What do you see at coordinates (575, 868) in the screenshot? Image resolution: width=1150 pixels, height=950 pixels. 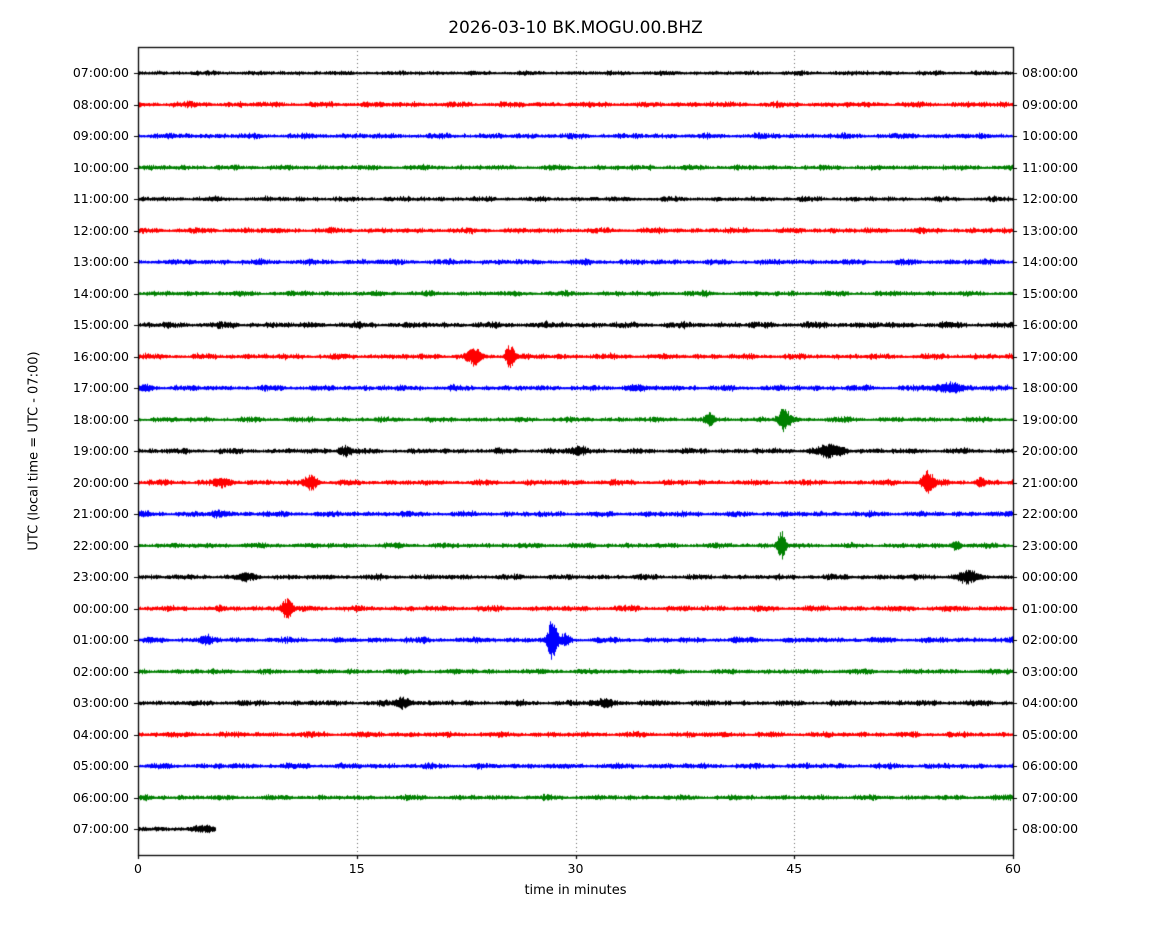 I see `x-tick-label: 30` at bounding box center [575, 868].